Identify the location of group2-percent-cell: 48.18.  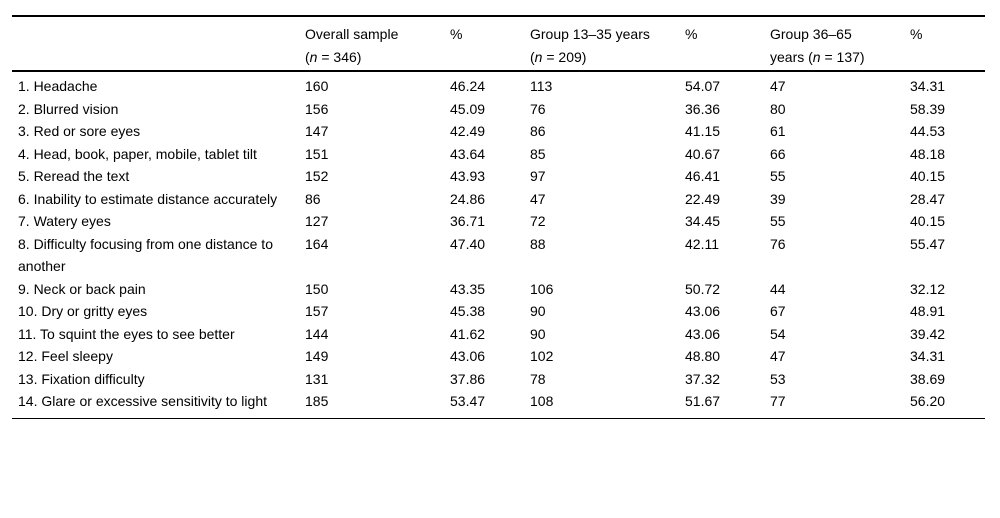
(928, 153).